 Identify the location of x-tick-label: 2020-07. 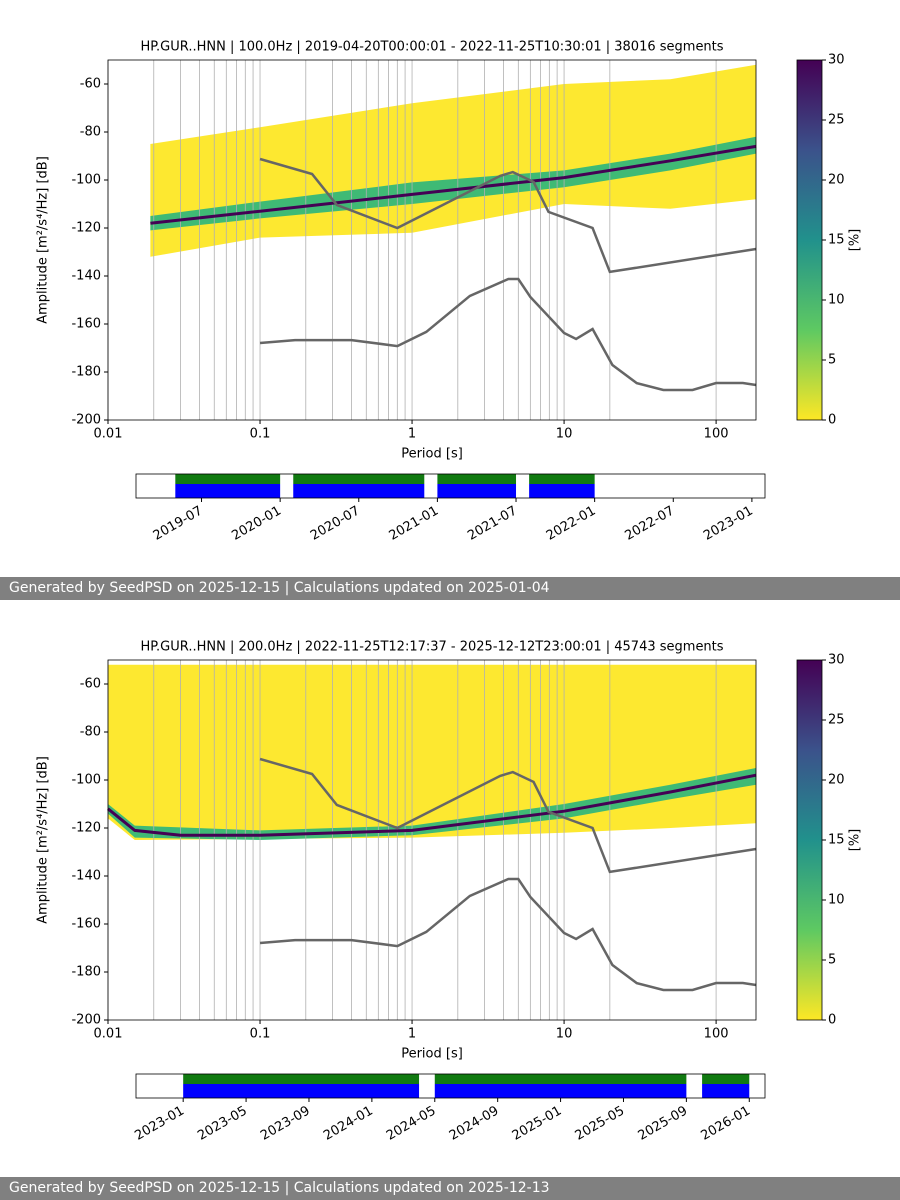
(335, 524).